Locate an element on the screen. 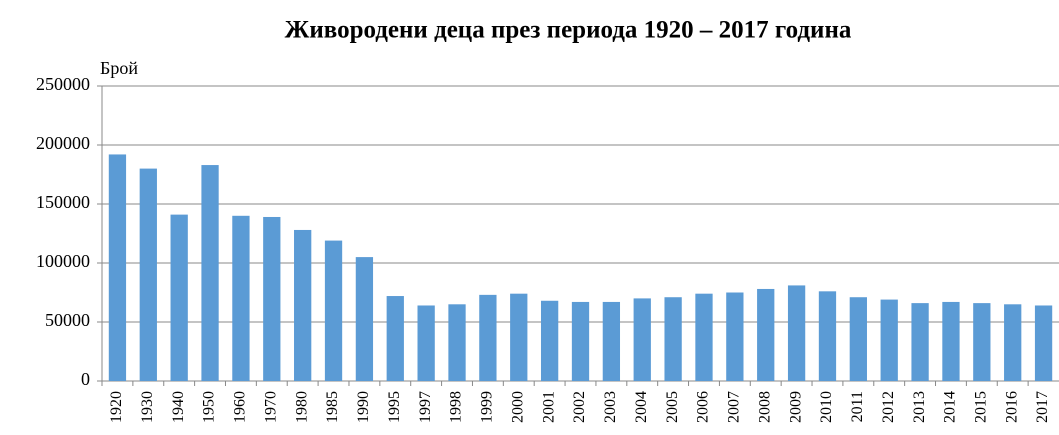 This screenshot has width=1059, height=435. x-tick-label: 1950 is located at coordinates (209, 407).